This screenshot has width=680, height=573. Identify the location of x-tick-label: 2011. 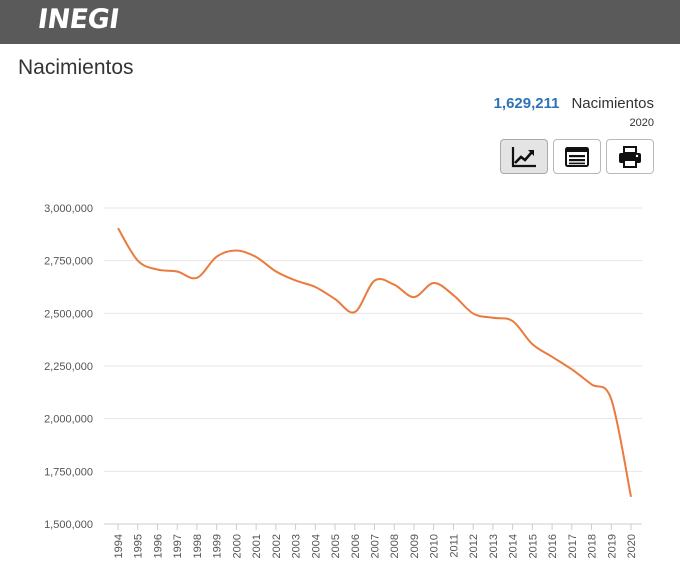
(454, 546).